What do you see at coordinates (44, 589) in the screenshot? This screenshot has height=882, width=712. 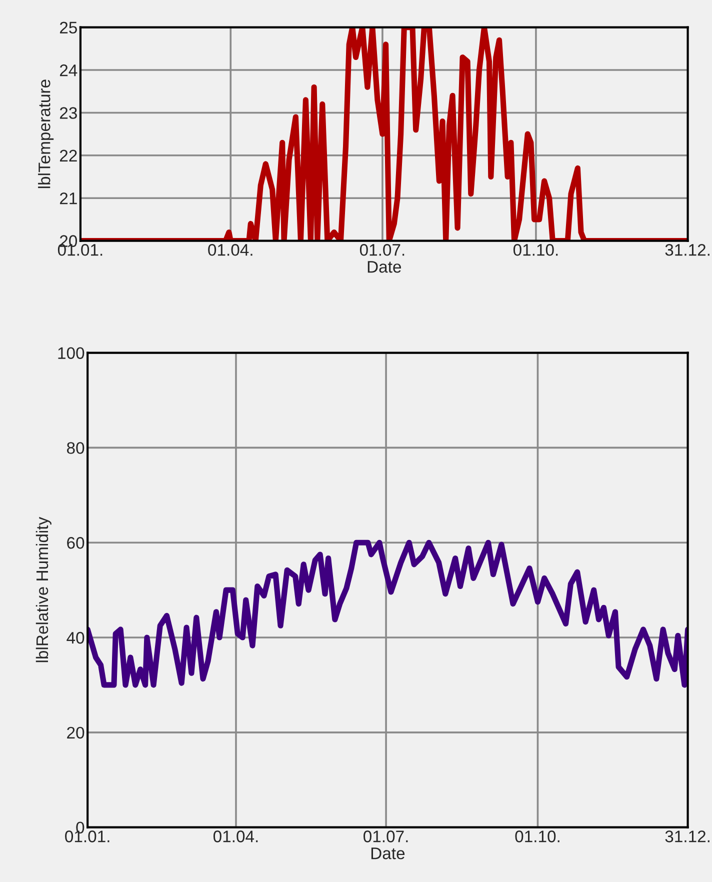 I see `y-axis-title: lblRelative Humidity` at bounding box center [44, 589].